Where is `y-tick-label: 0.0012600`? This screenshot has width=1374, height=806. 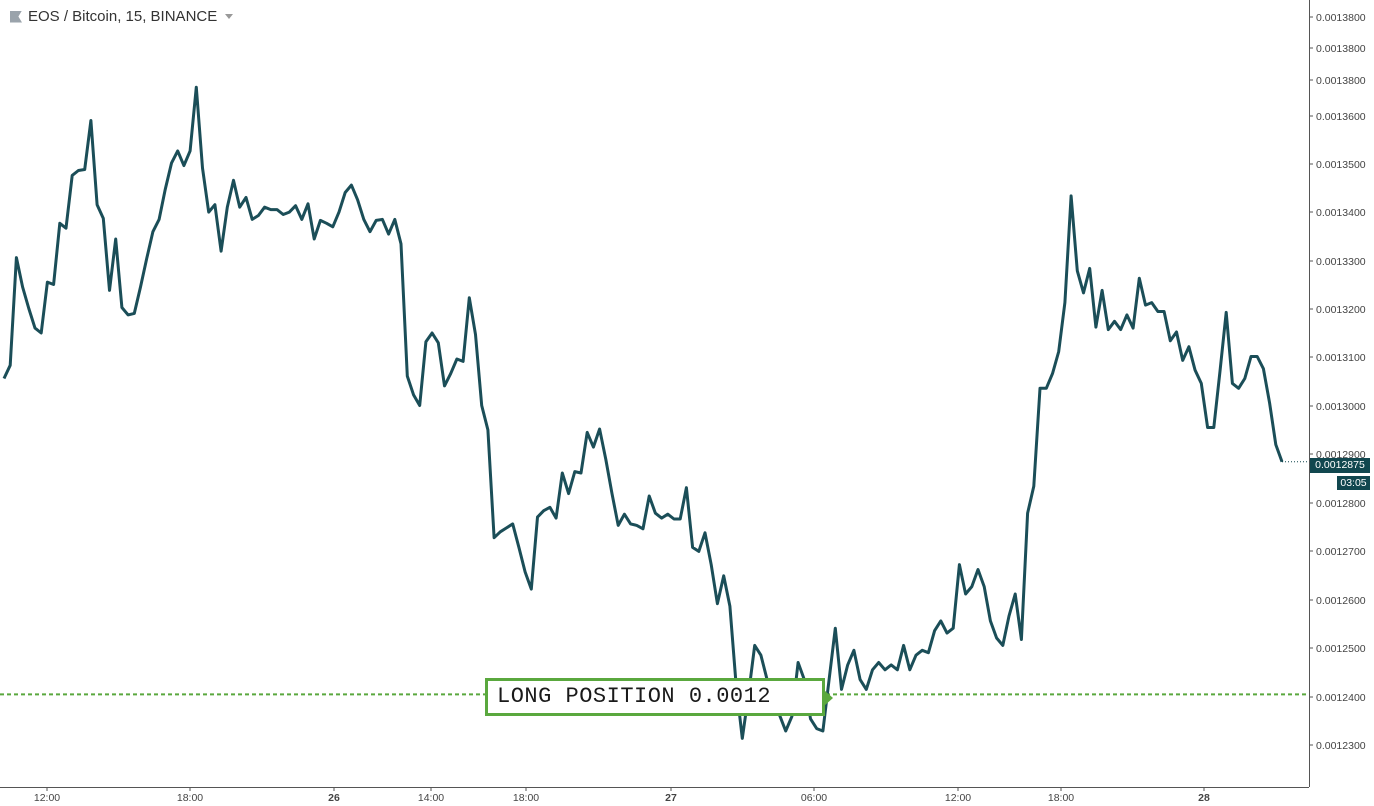 y-tick-label: 0.0012600 is located at coordinates (1341, 601).